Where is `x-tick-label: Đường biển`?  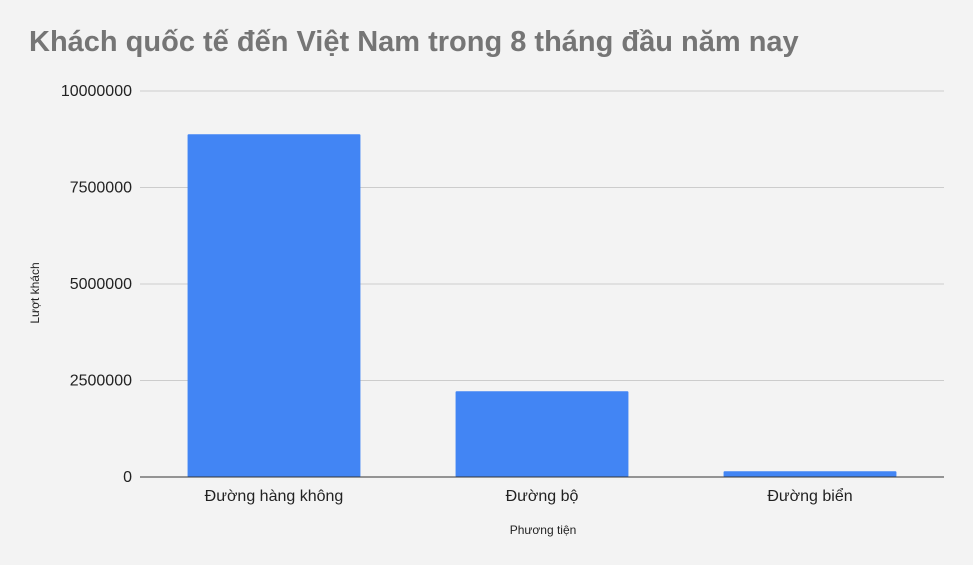
x-tick-label: Đường biển is located at coordinates (809, 496).